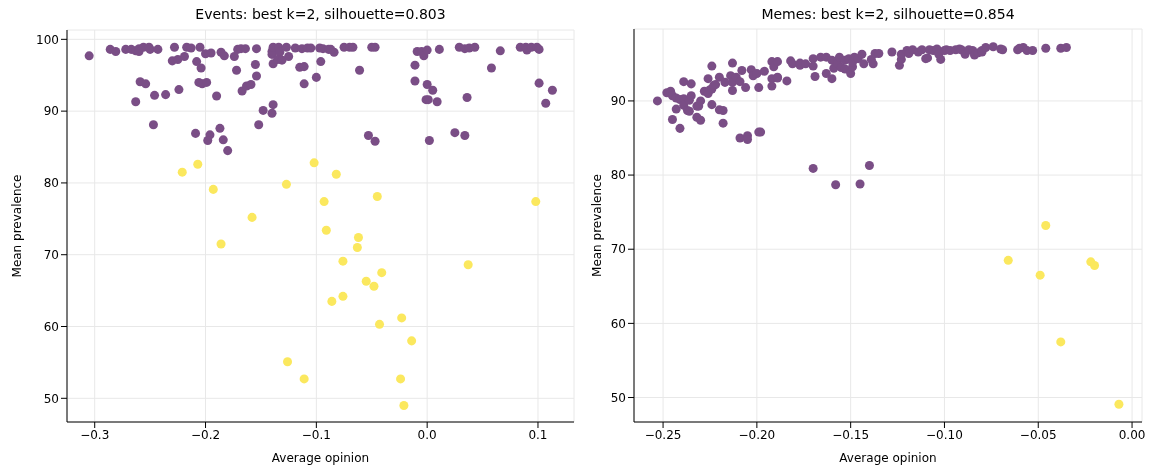 The width and height of the screenshot is (1149, 466). I want to click on chart-title: Memes: best k=2, silhouette=0.854, so click(888, 14).